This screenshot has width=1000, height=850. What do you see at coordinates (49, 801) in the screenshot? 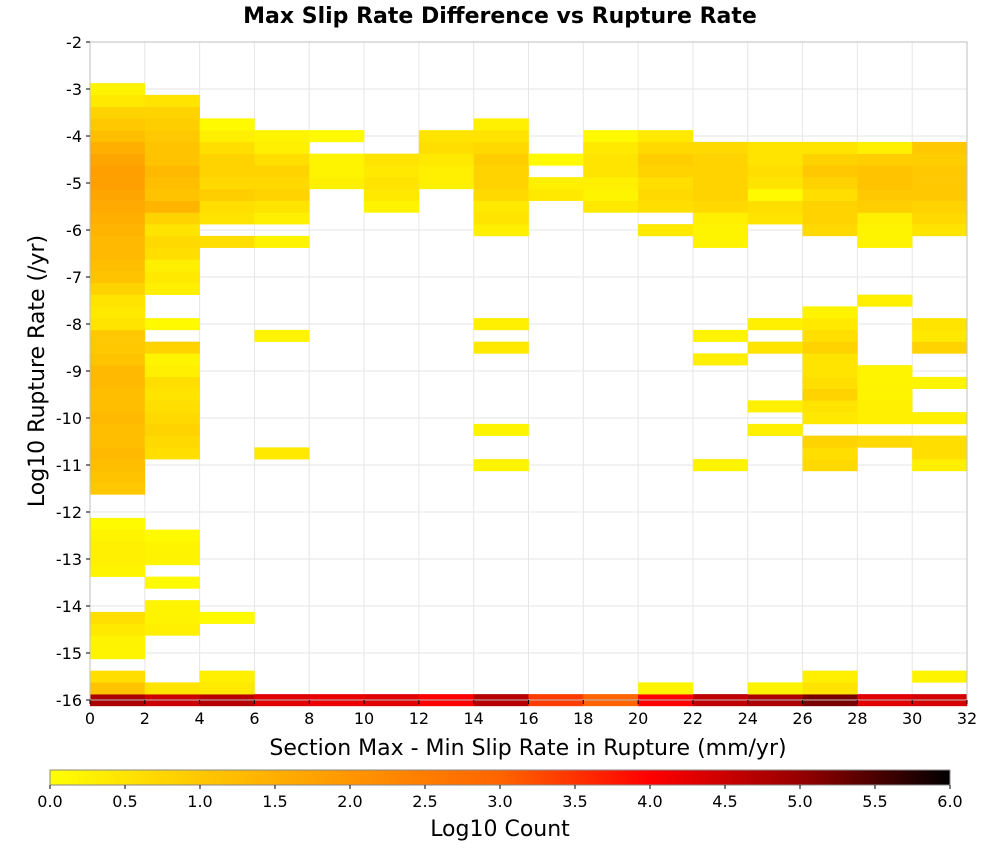
I see `colorbar-tick-label: 0.0` at bounding box center [49, 801].